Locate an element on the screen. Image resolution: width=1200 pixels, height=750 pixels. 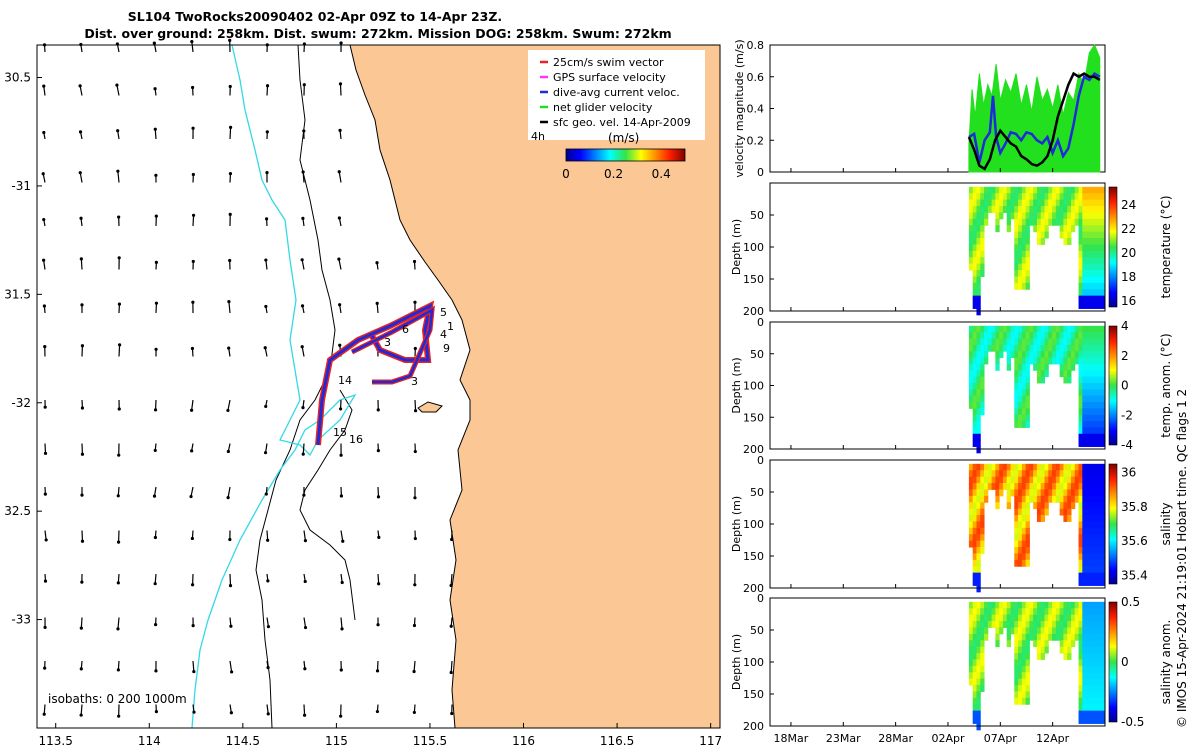
colorbar-tick: 35.8 is located at coordinates (1134, 507).